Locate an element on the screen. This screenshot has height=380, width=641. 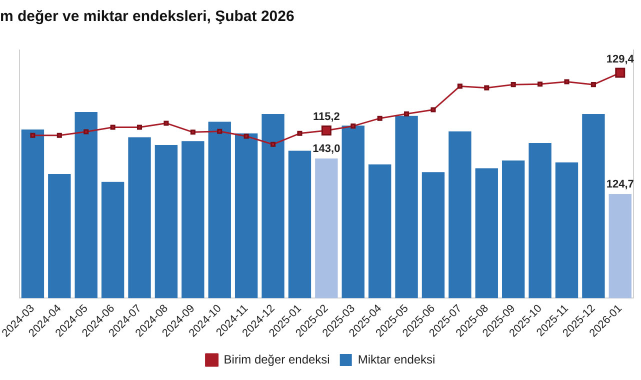
data-label: 143,0 is located at coordinates (326, 149).